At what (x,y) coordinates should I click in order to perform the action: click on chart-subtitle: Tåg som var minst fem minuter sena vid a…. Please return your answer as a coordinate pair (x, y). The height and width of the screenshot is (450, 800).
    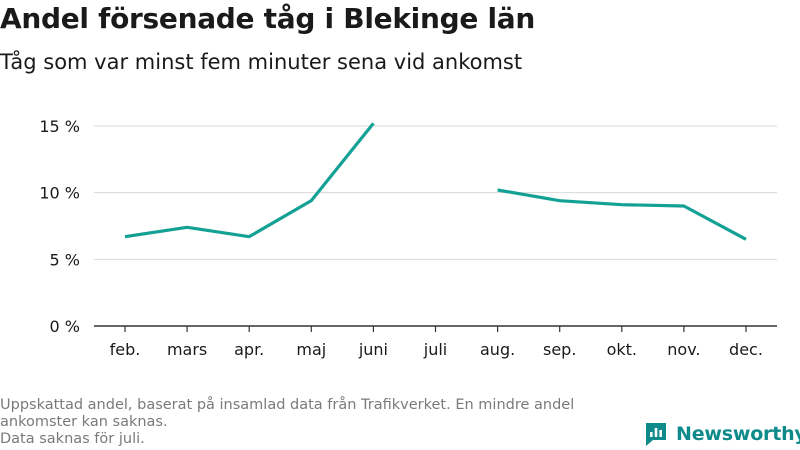
    Looking at the image, I should click on (261, 62).